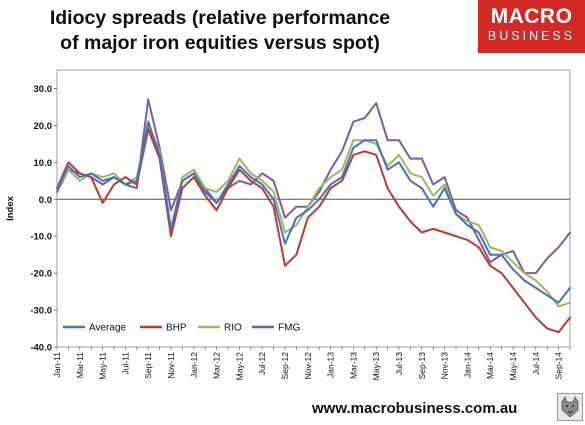 The width and height of the screenshot is (585, 425). Describe the element at coordinates (57, 365) in the screenshot. I see `x-tick-label: Jan-11` at that location.